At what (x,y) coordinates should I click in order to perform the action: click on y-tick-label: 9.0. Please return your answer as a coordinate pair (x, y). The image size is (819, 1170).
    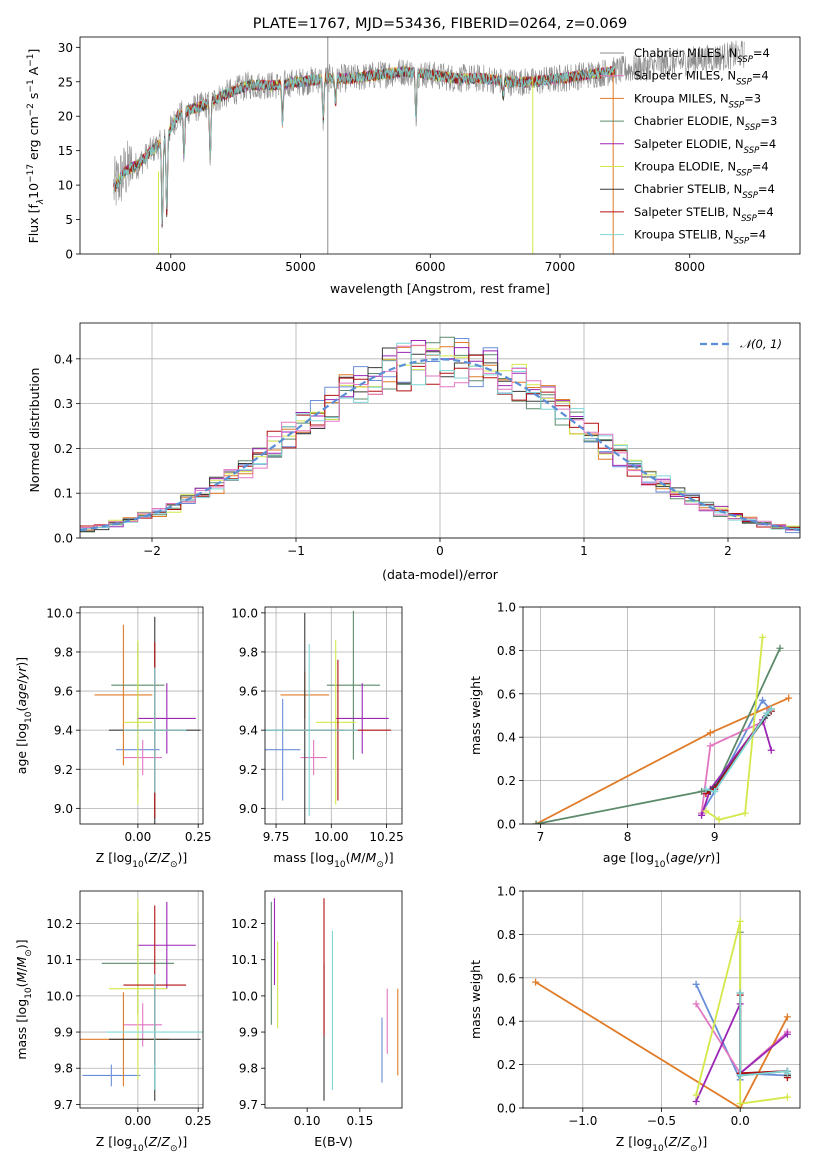
    Looking at the image, I should click on (63, 809).